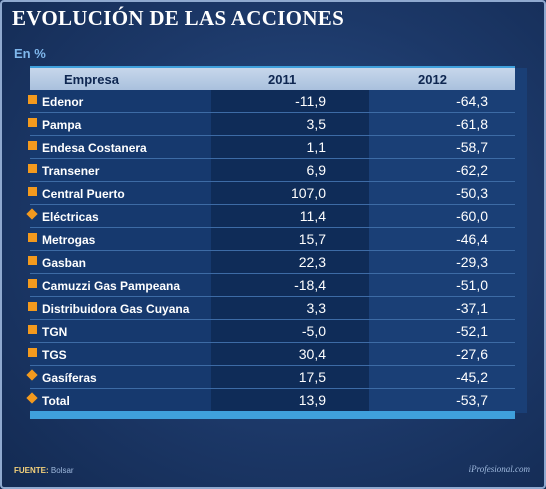 This screenshot has width=546, height=489. What do you see at coordinates (282, 79) in the screenshot?
I see `header-2011: 2011` at bounding box center [282, 79].